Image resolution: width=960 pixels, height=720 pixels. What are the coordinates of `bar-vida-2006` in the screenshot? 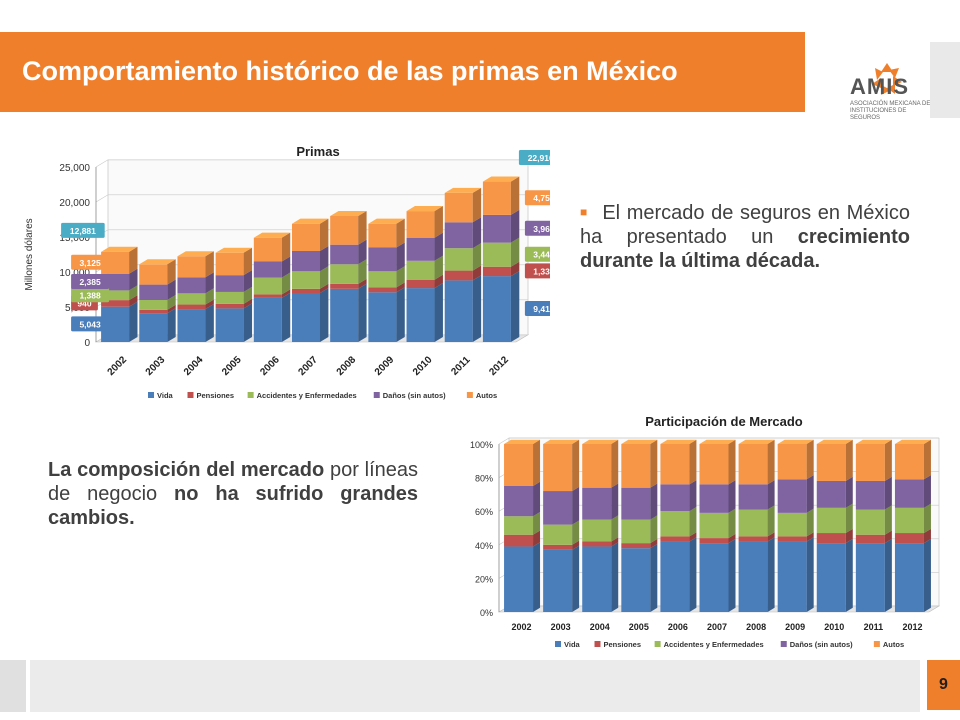 It's located at (267, 319).